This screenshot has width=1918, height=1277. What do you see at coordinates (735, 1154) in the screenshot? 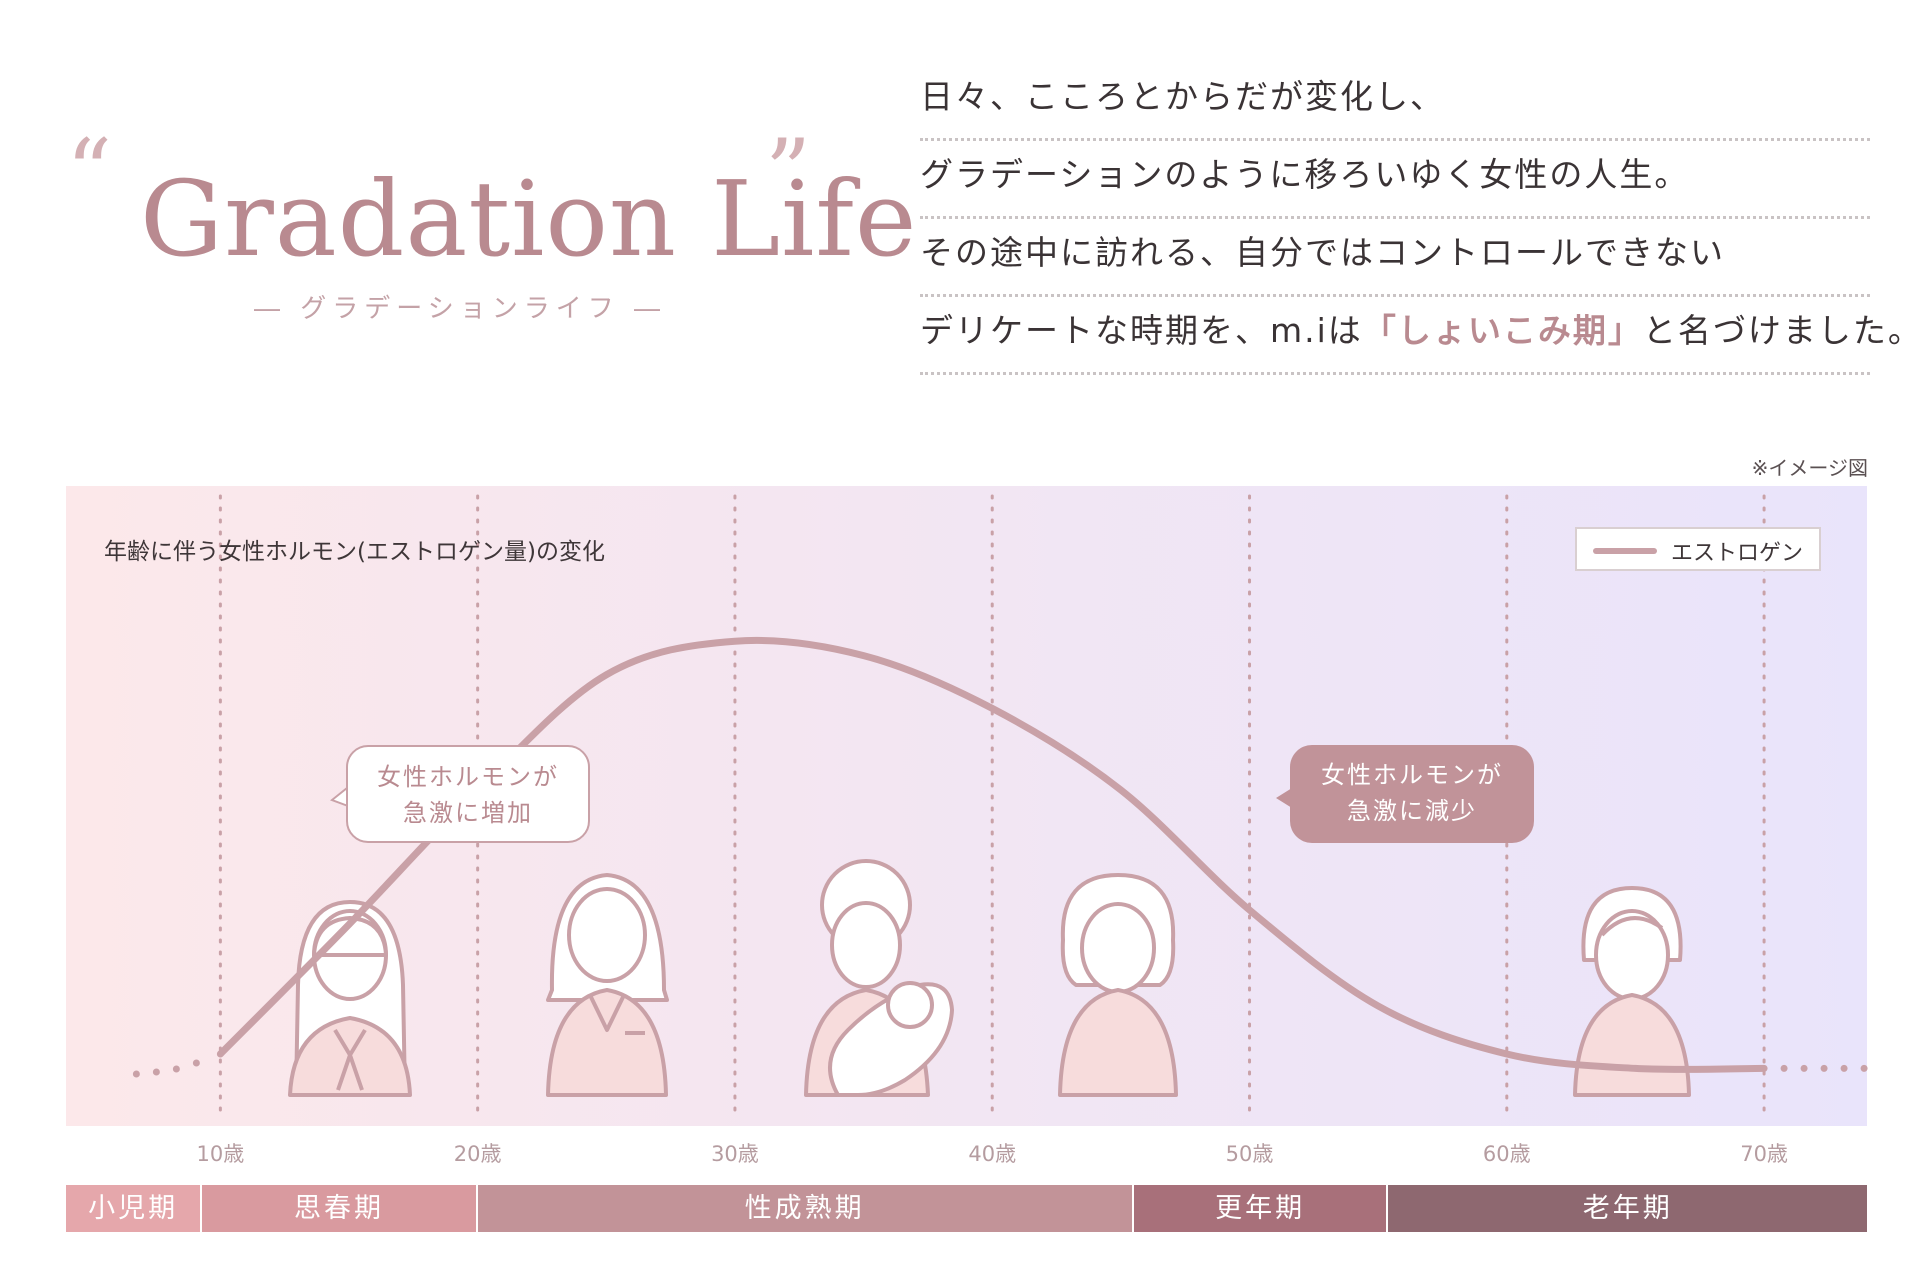
I see `x-tick-label-30: 30歳` at bounding box center [735, 1154].